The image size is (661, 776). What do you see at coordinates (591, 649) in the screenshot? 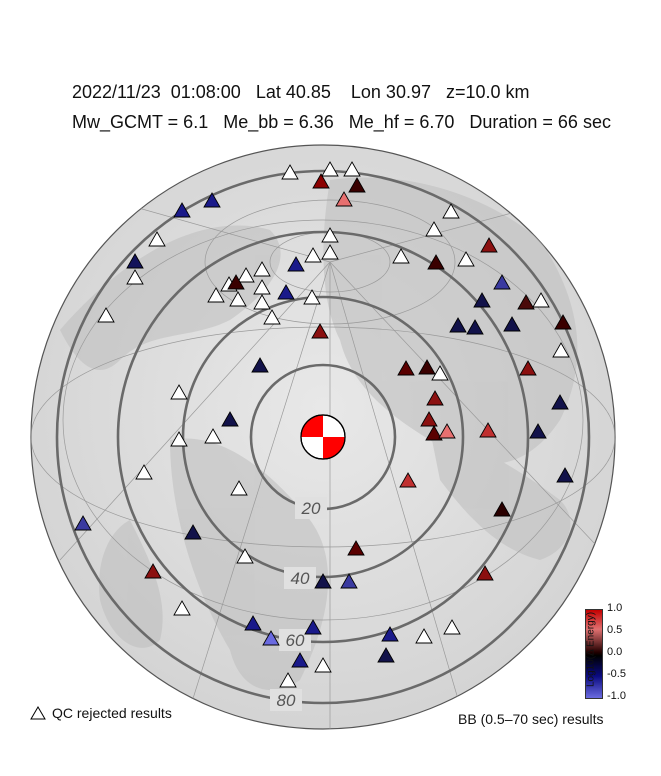
I see `colorbar-title: Log10(Δ Energy)` at bounding box center [591, 649].